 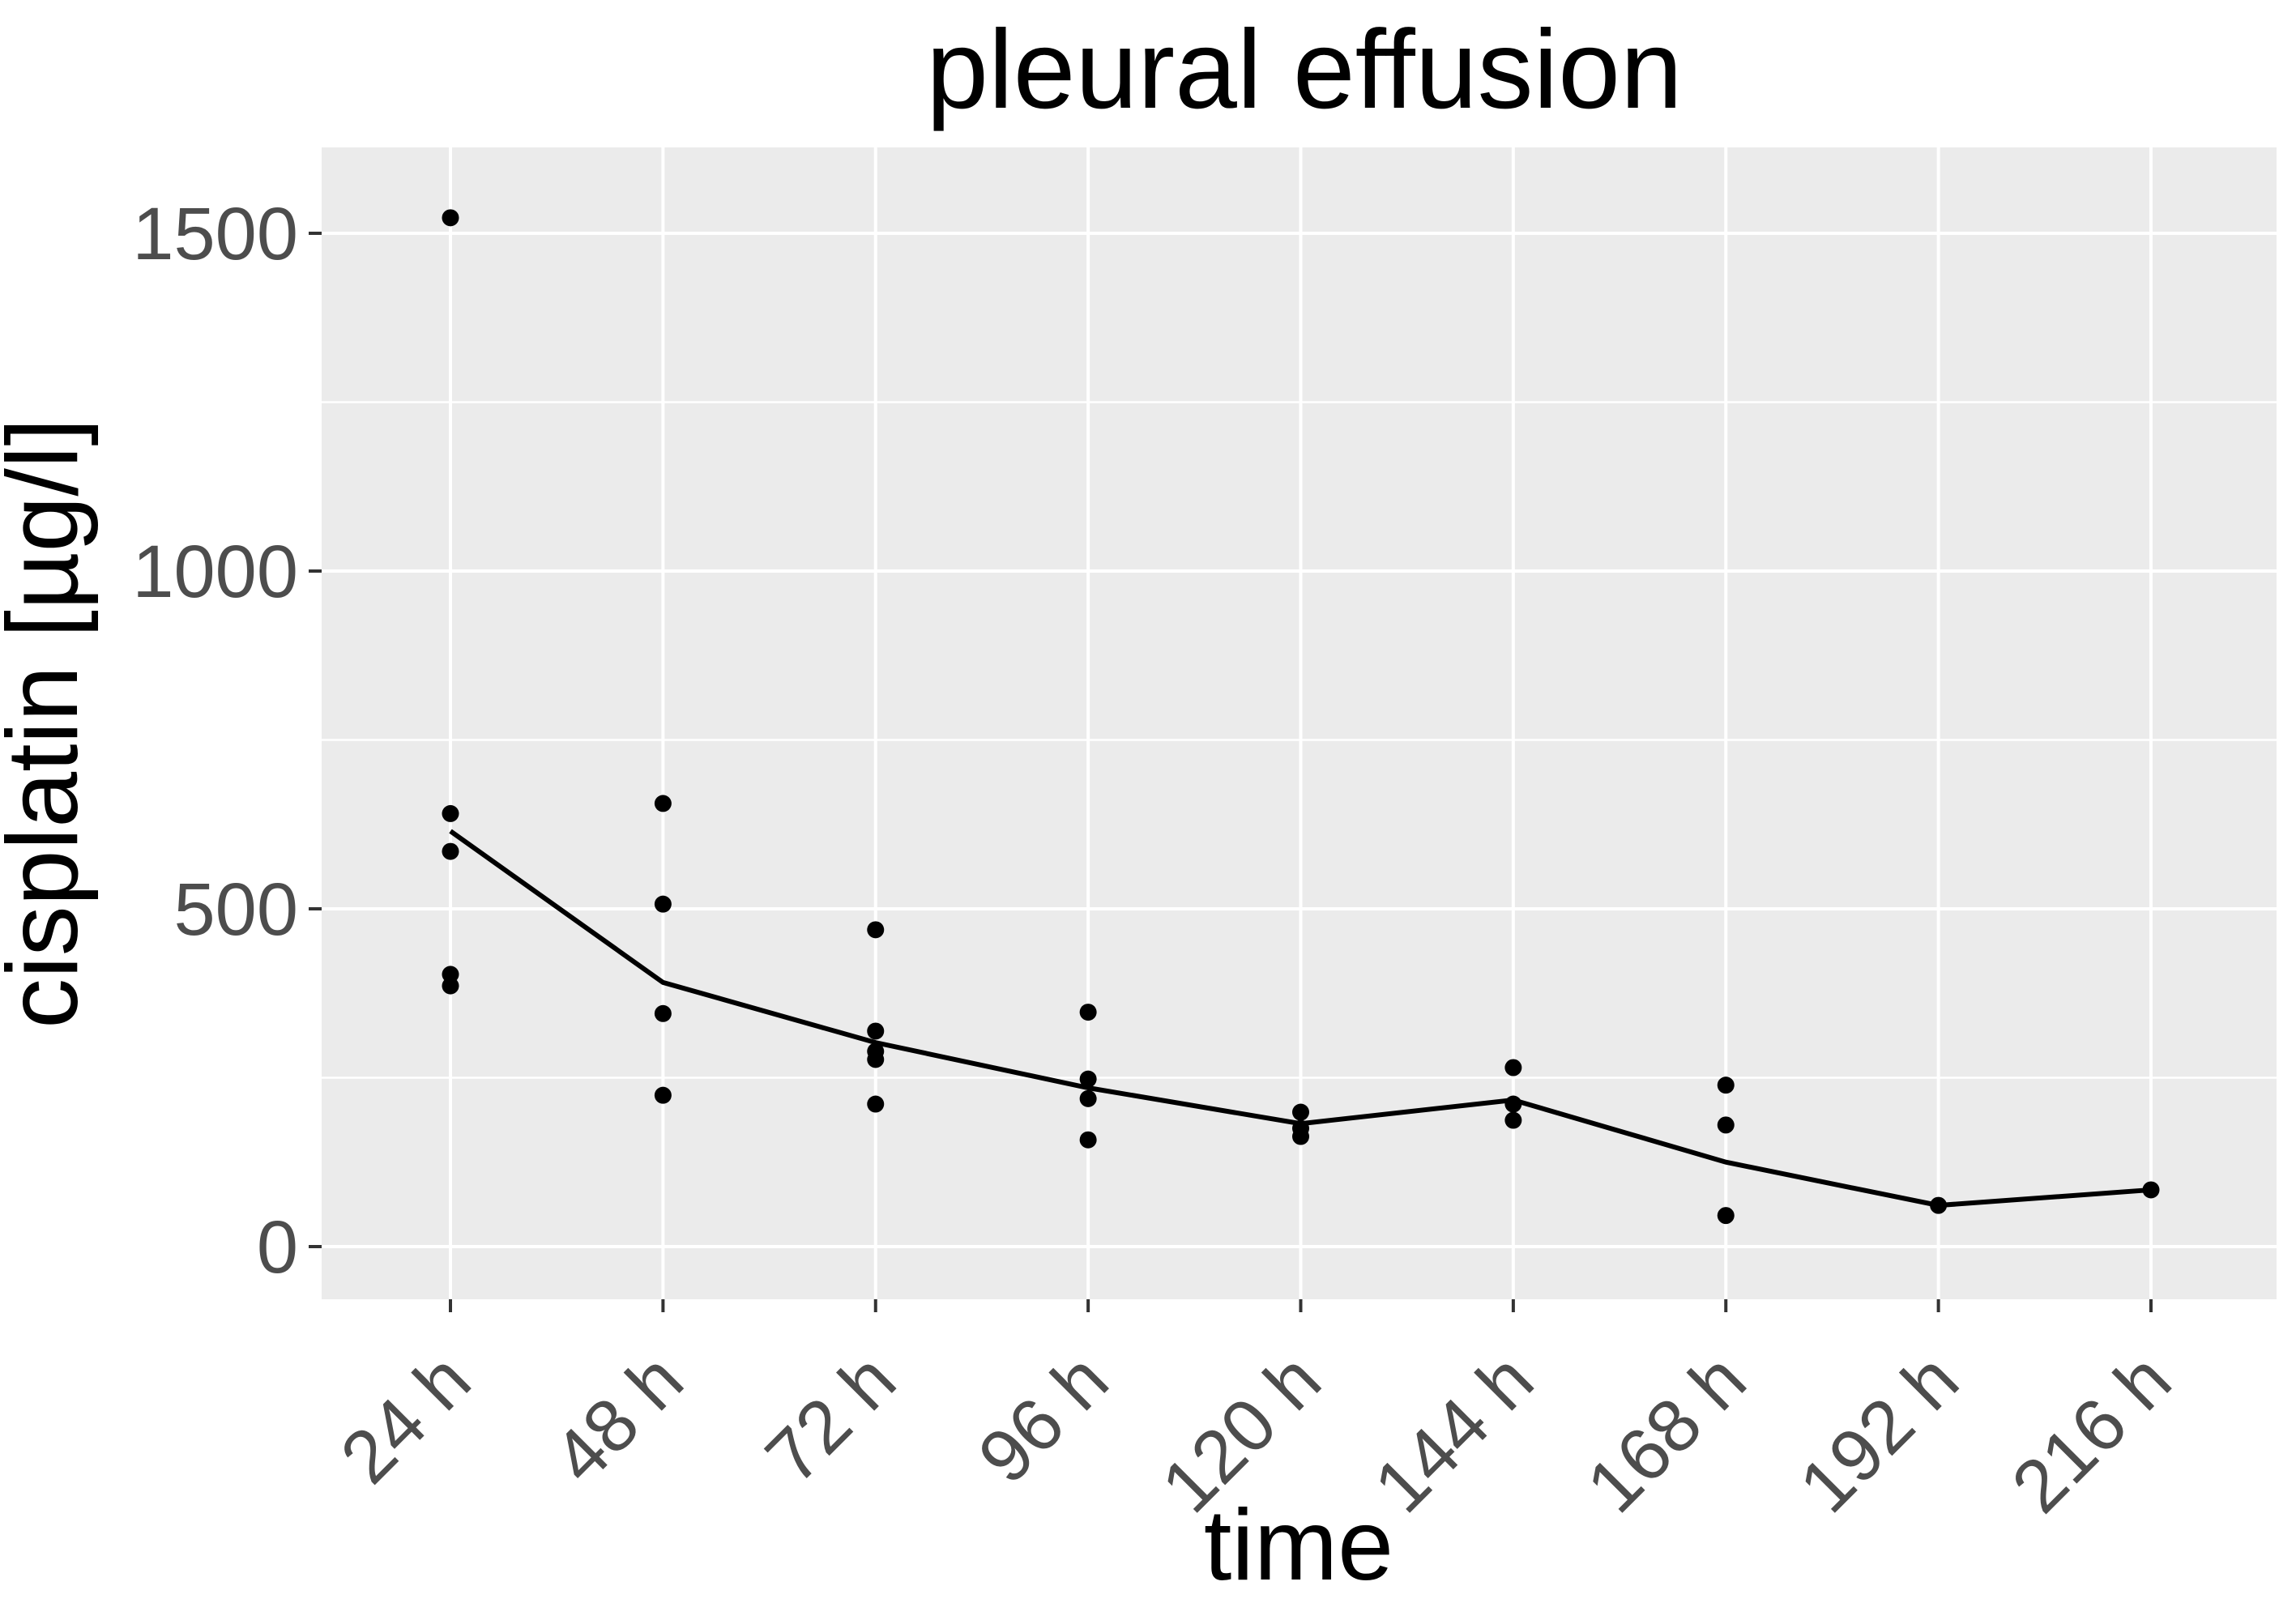 What do you see at coordinates (1299, 1546) in the screenshot?
I see `x-axis-title: time` at bounding box center [1299, 1546].